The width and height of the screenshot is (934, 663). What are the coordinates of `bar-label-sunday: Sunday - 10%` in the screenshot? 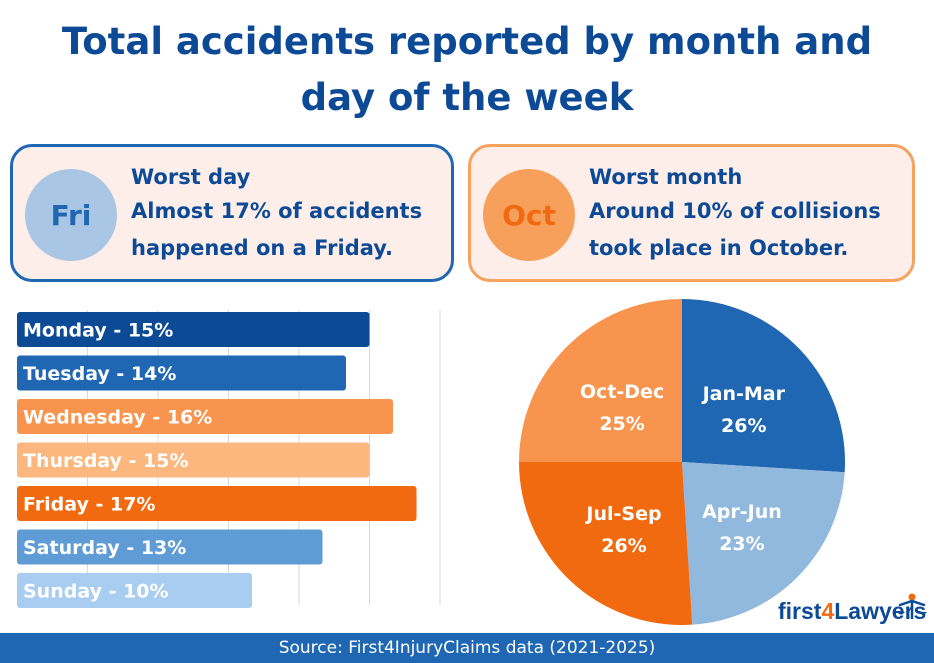 It's located at (96, 592).